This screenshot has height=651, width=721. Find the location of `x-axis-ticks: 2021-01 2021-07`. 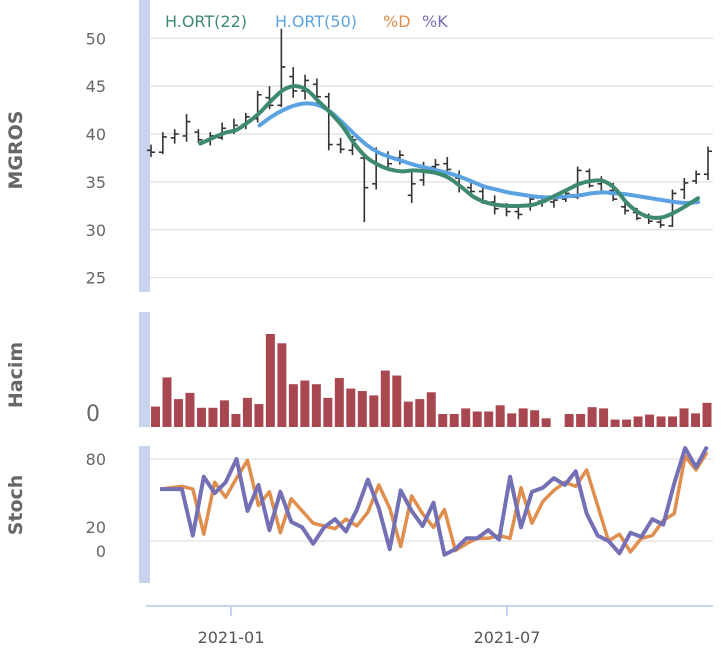

x-axis-ticks: 2021-01 2021-07 is located at coordinates (369, 626).